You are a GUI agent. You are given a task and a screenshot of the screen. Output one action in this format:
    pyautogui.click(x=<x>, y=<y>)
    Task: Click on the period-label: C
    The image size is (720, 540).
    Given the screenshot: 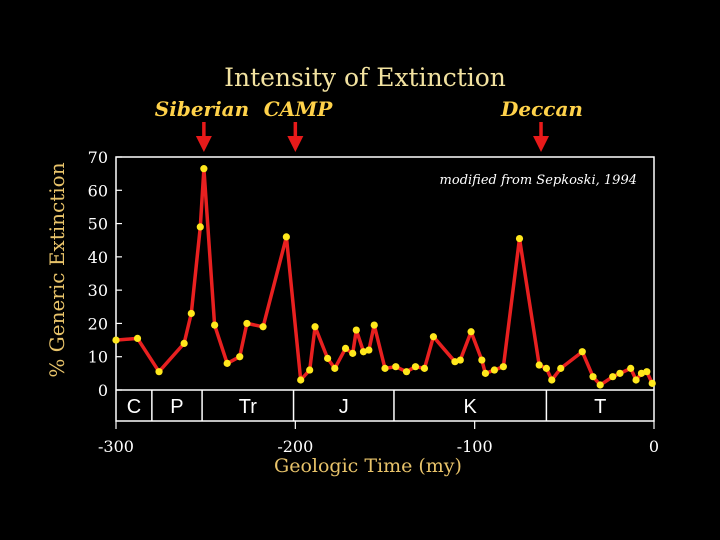 What is the action you would take?
    pyautogui.click(x=134, y=407)
    